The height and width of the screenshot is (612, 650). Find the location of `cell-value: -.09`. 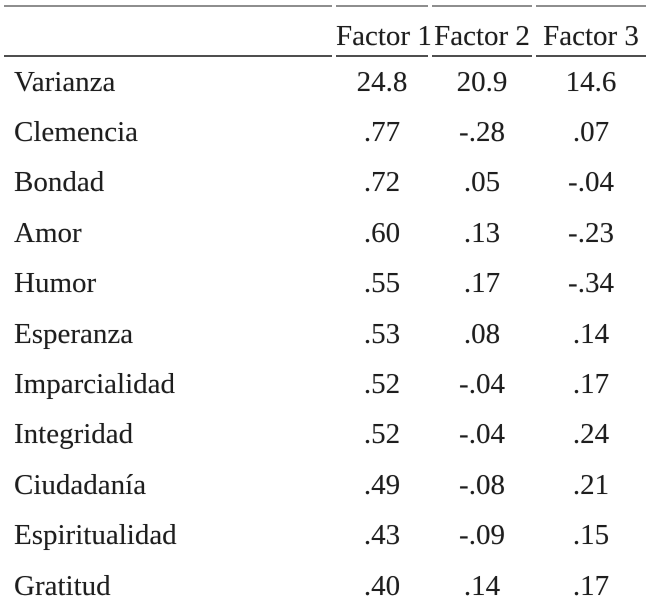

cell-value: -.09 is located at coordinates (482, 535).